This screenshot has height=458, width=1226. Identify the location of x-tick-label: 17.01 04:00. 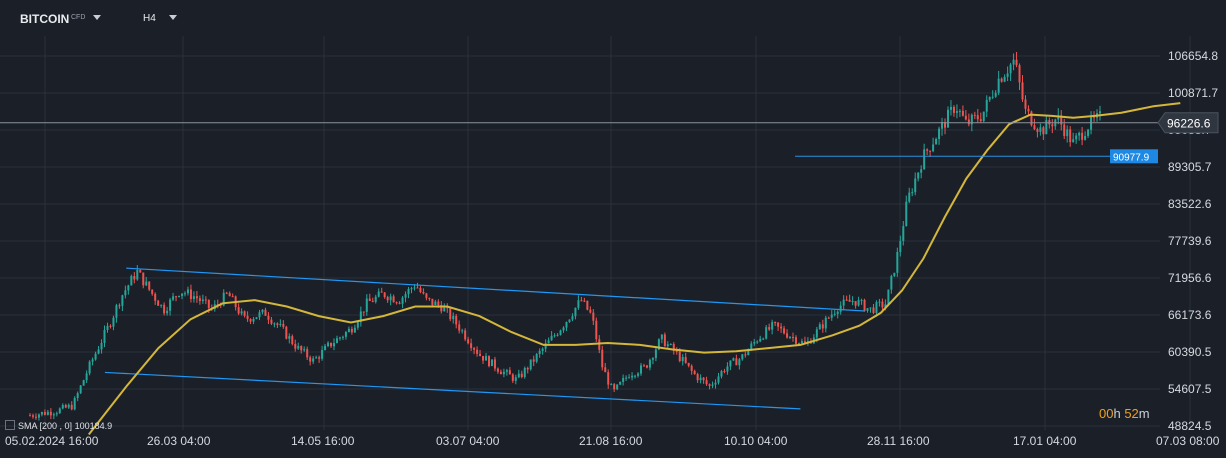
(1045, 441).